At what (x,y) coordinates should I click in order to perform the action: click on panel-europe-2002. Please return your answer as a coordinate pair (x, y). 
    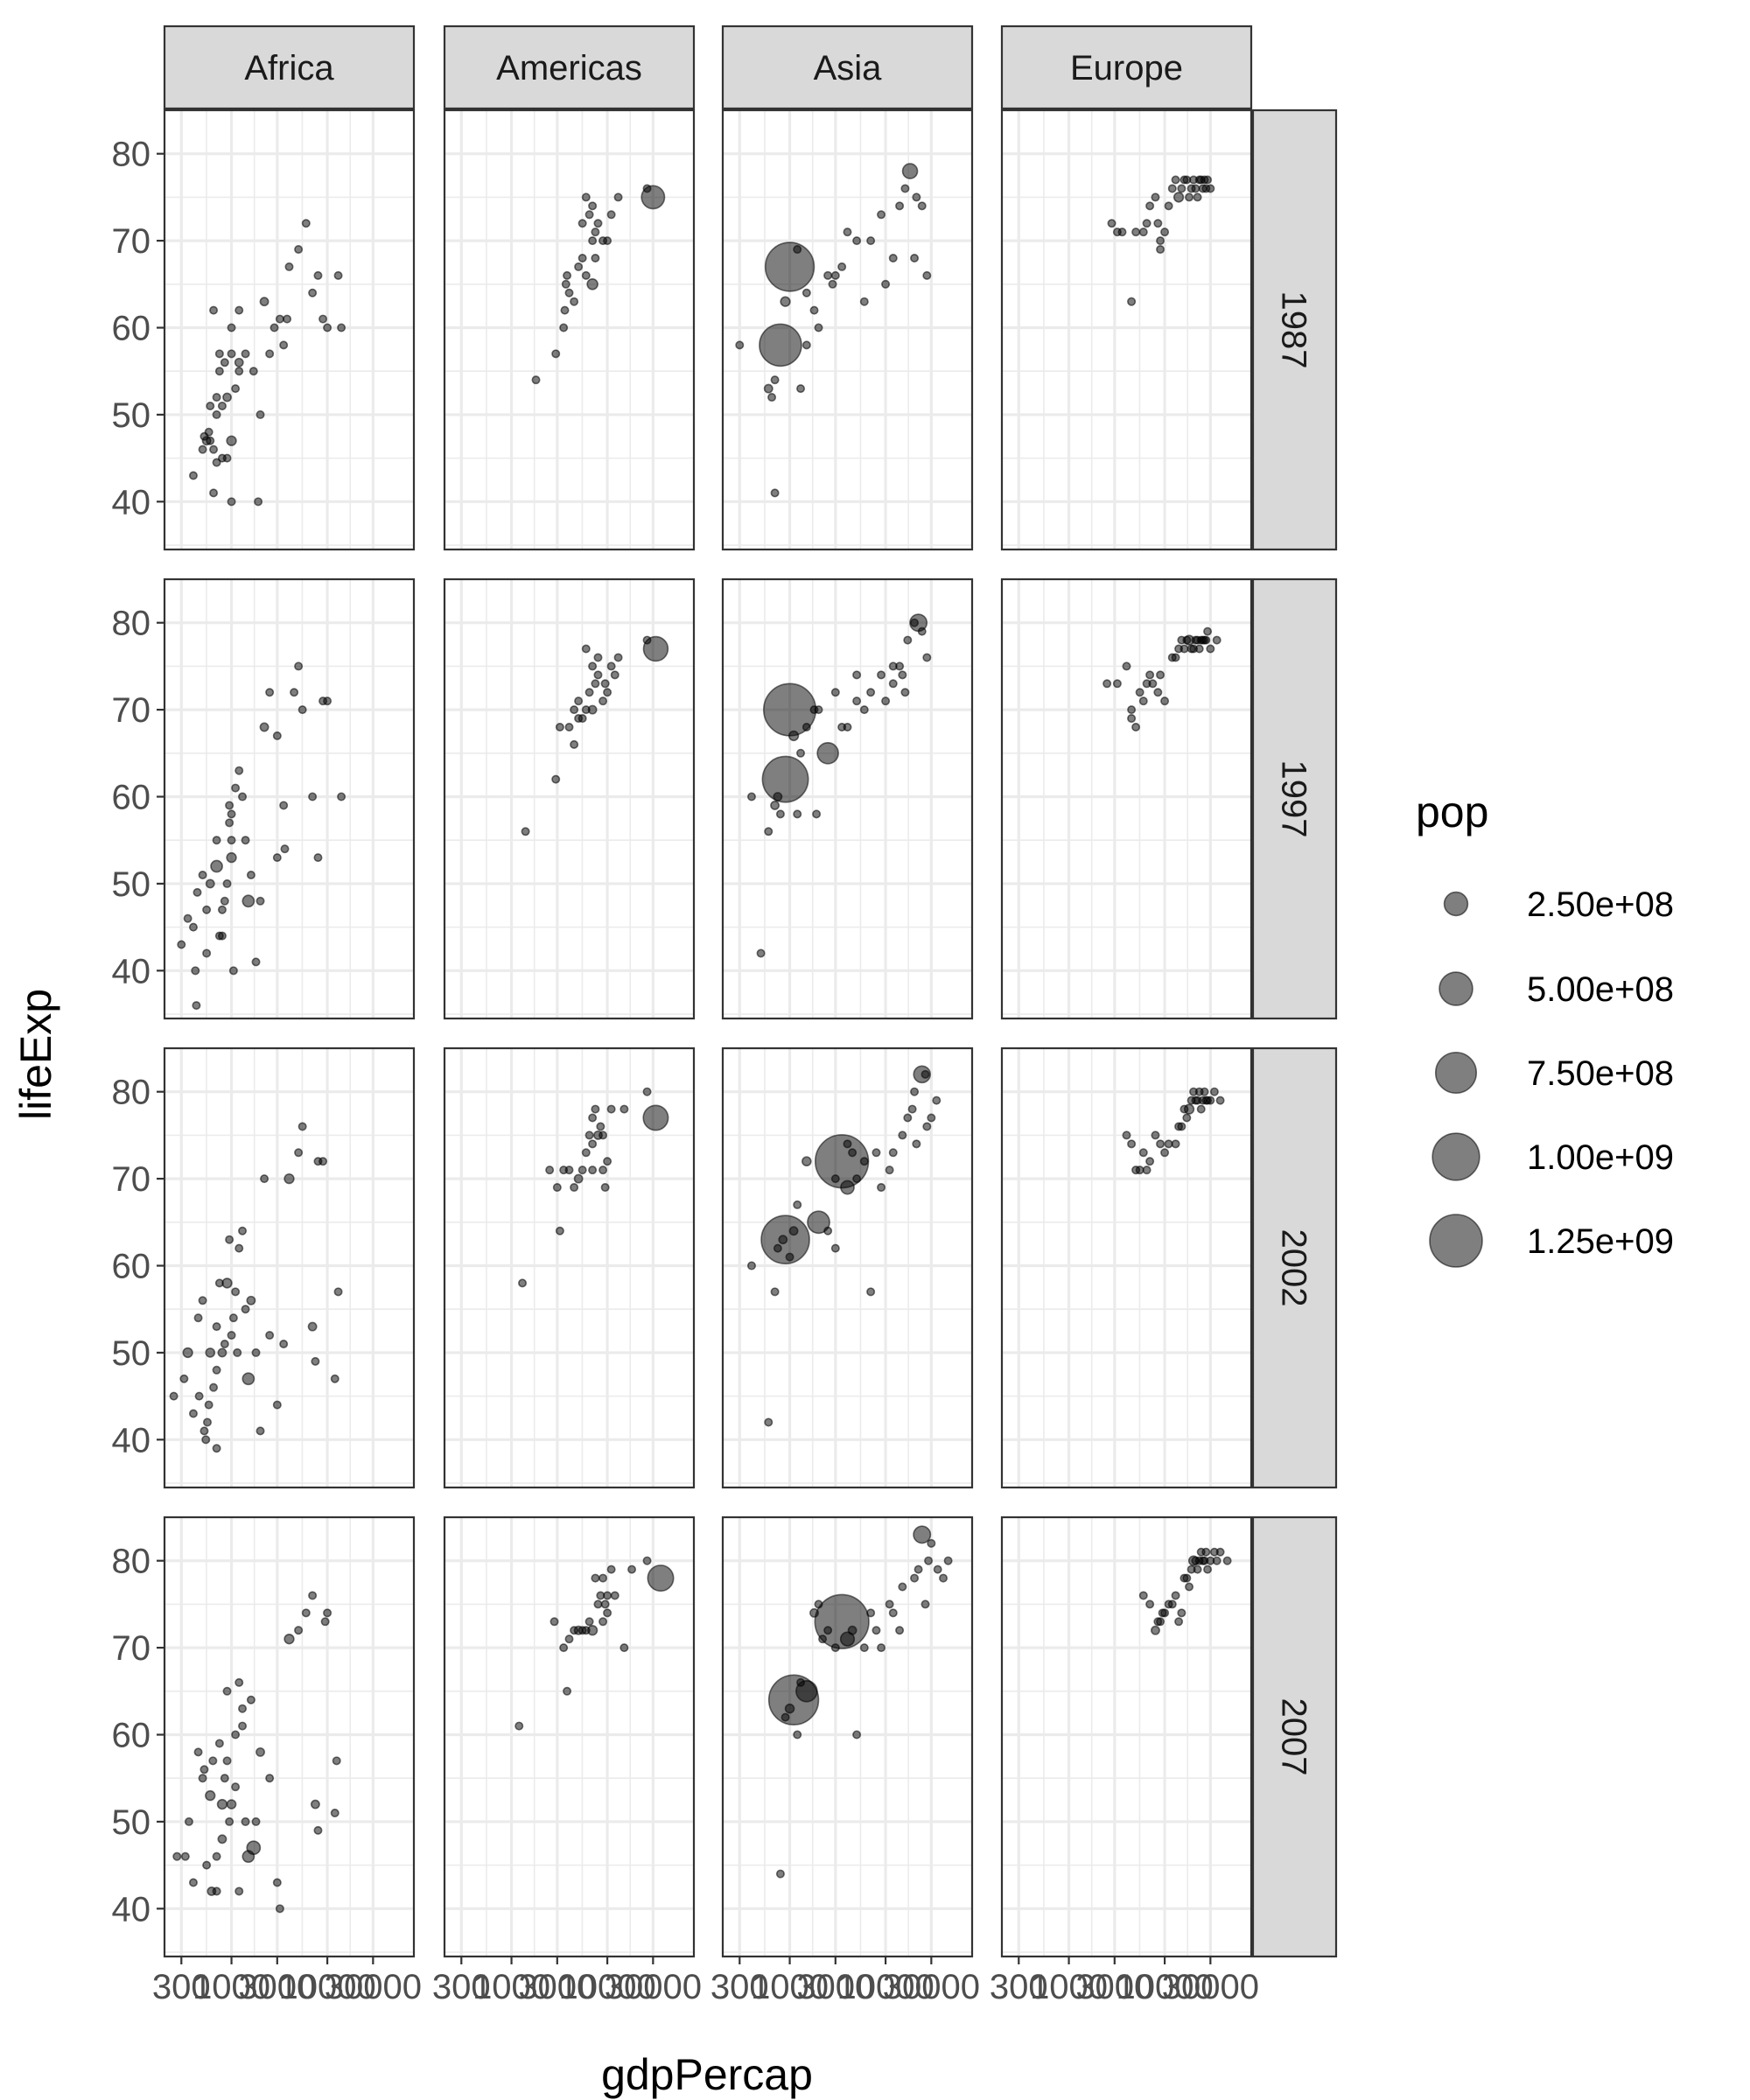
    Looking at the image, I should click on (1173, 1131).